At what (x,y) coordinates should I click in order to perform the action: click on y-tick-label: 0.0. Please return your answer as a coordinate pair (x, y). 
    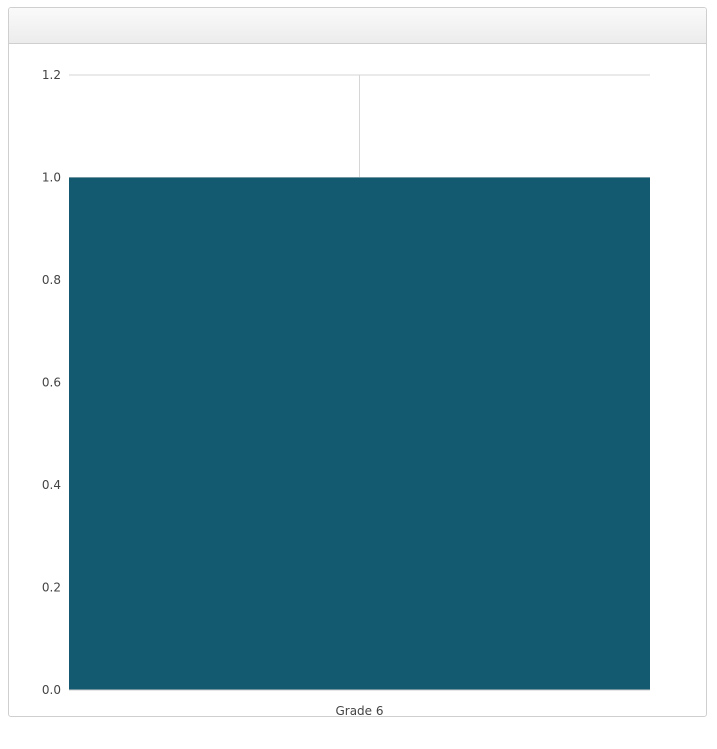
    Looking at the image, I should click on (51, 690).